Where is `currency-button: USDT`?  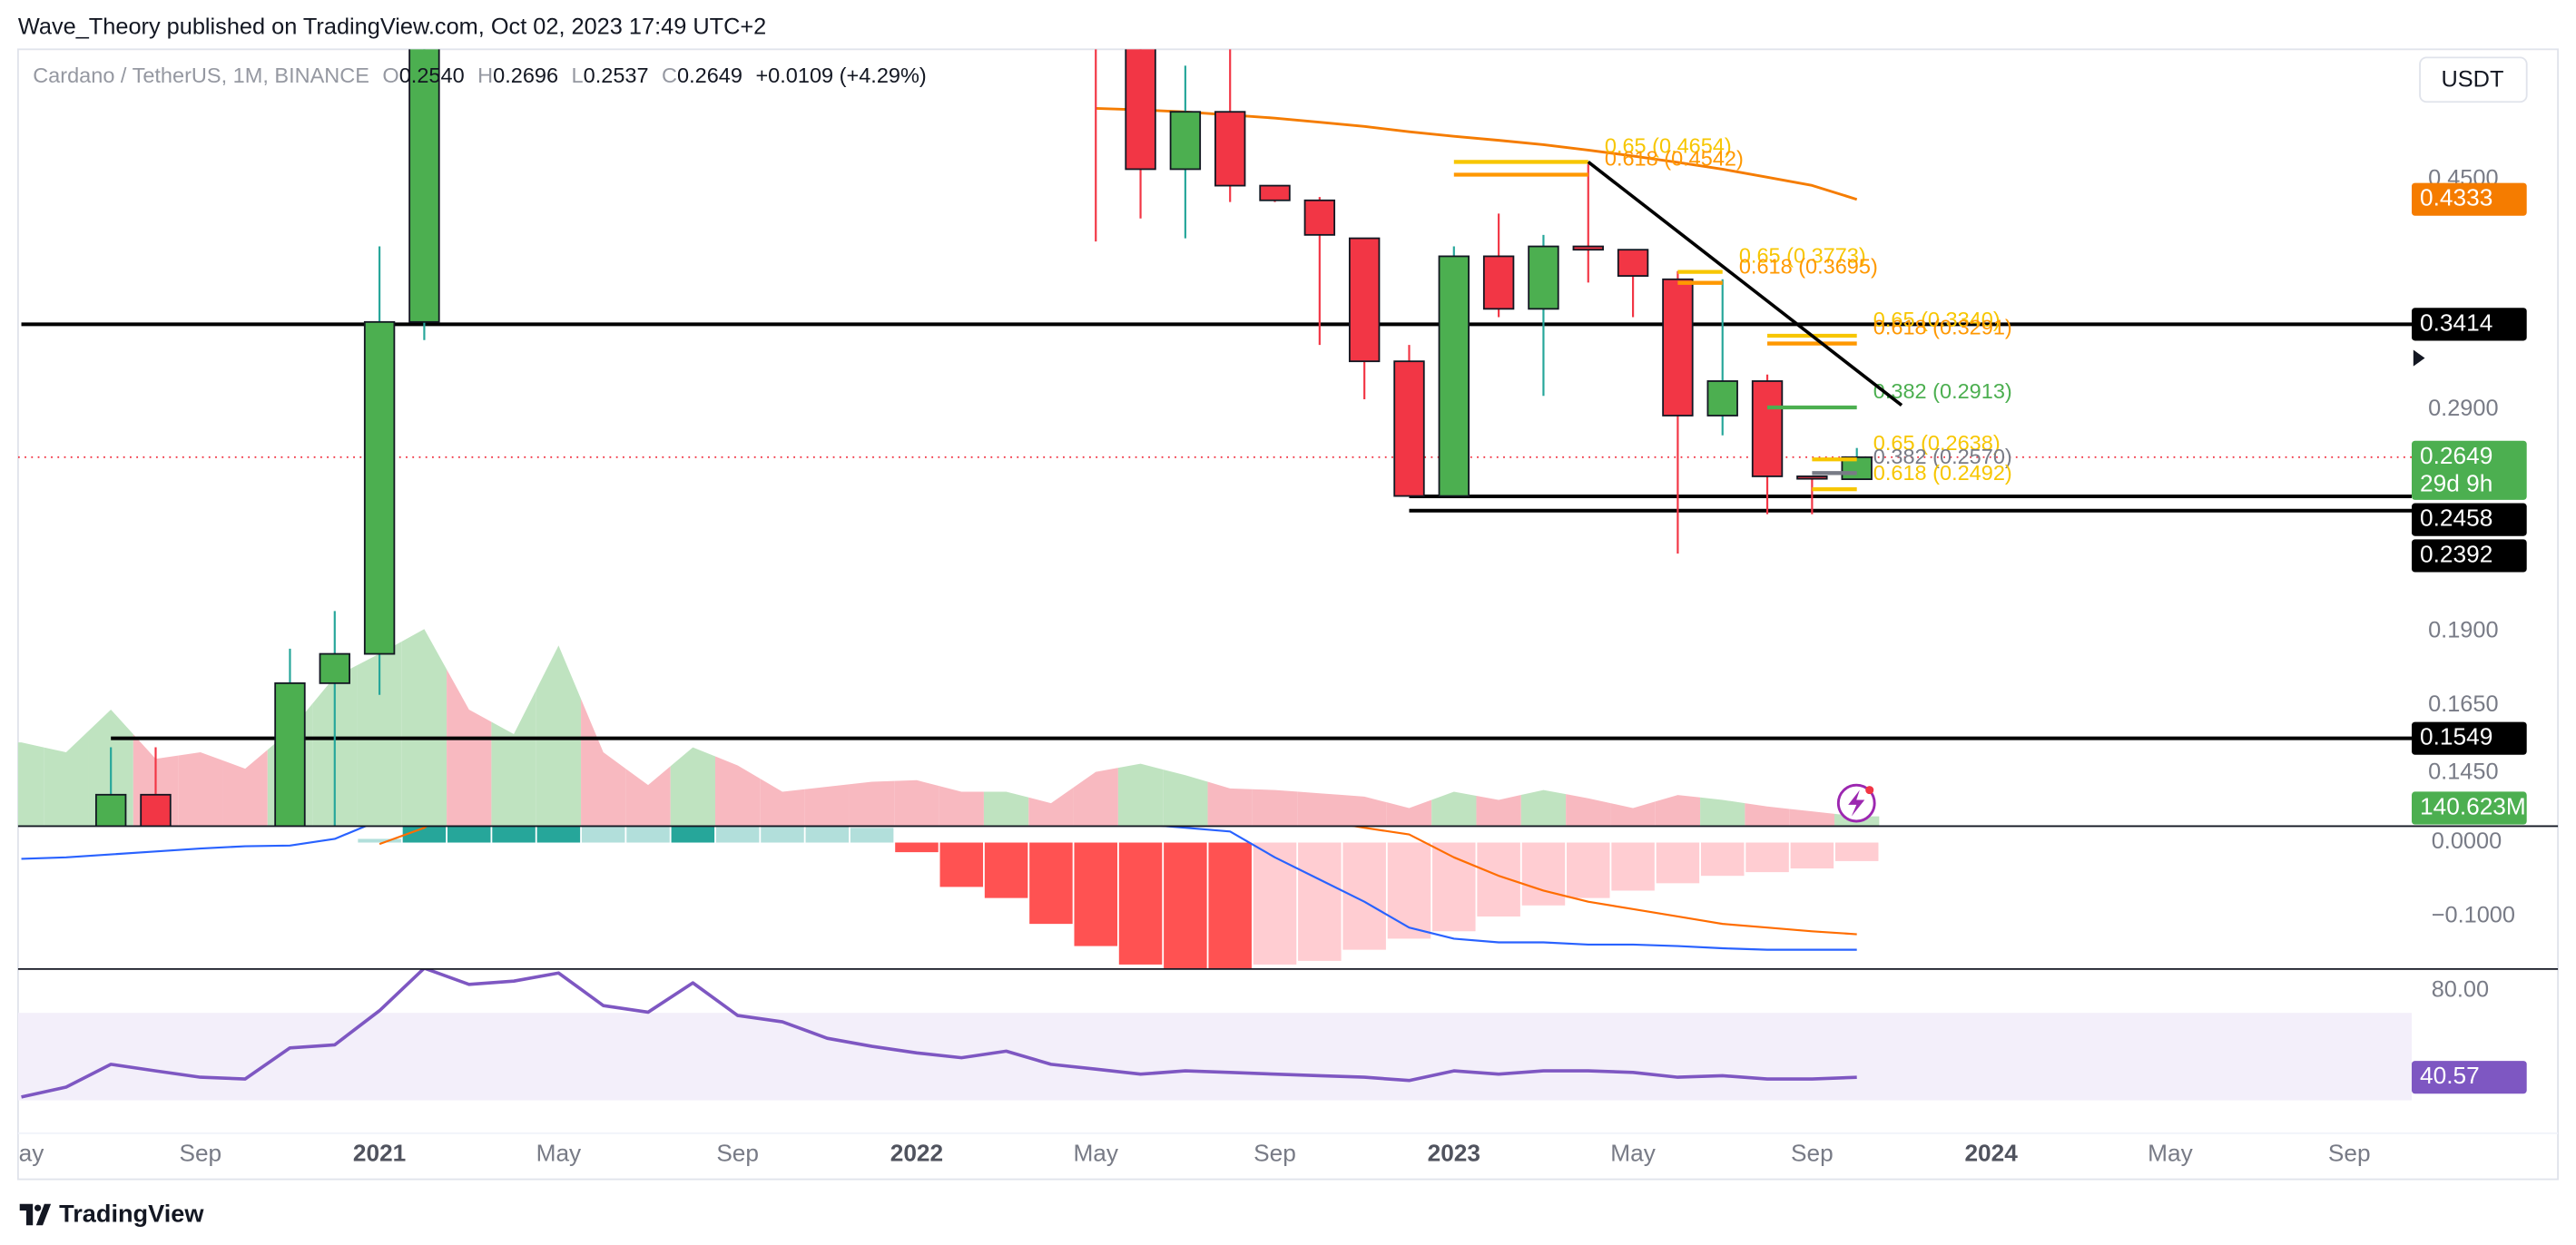 currency-button: USDT is located at coordinates (2473, 79).